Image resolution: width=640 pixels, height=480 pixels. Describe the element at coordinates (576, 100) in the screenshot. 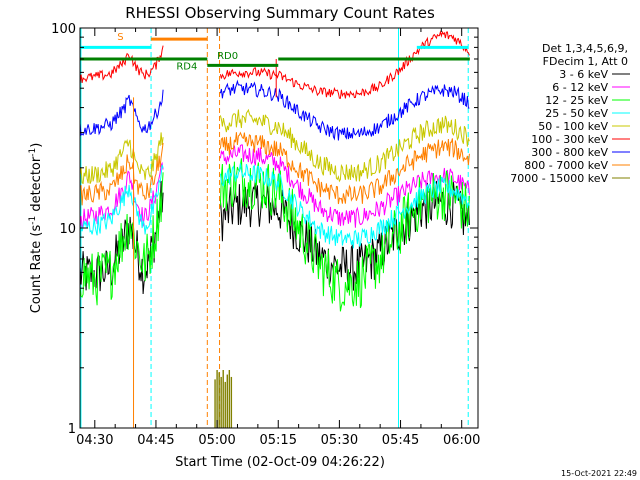

I see `legend-label-2: 12 - 25 keV` at that location.